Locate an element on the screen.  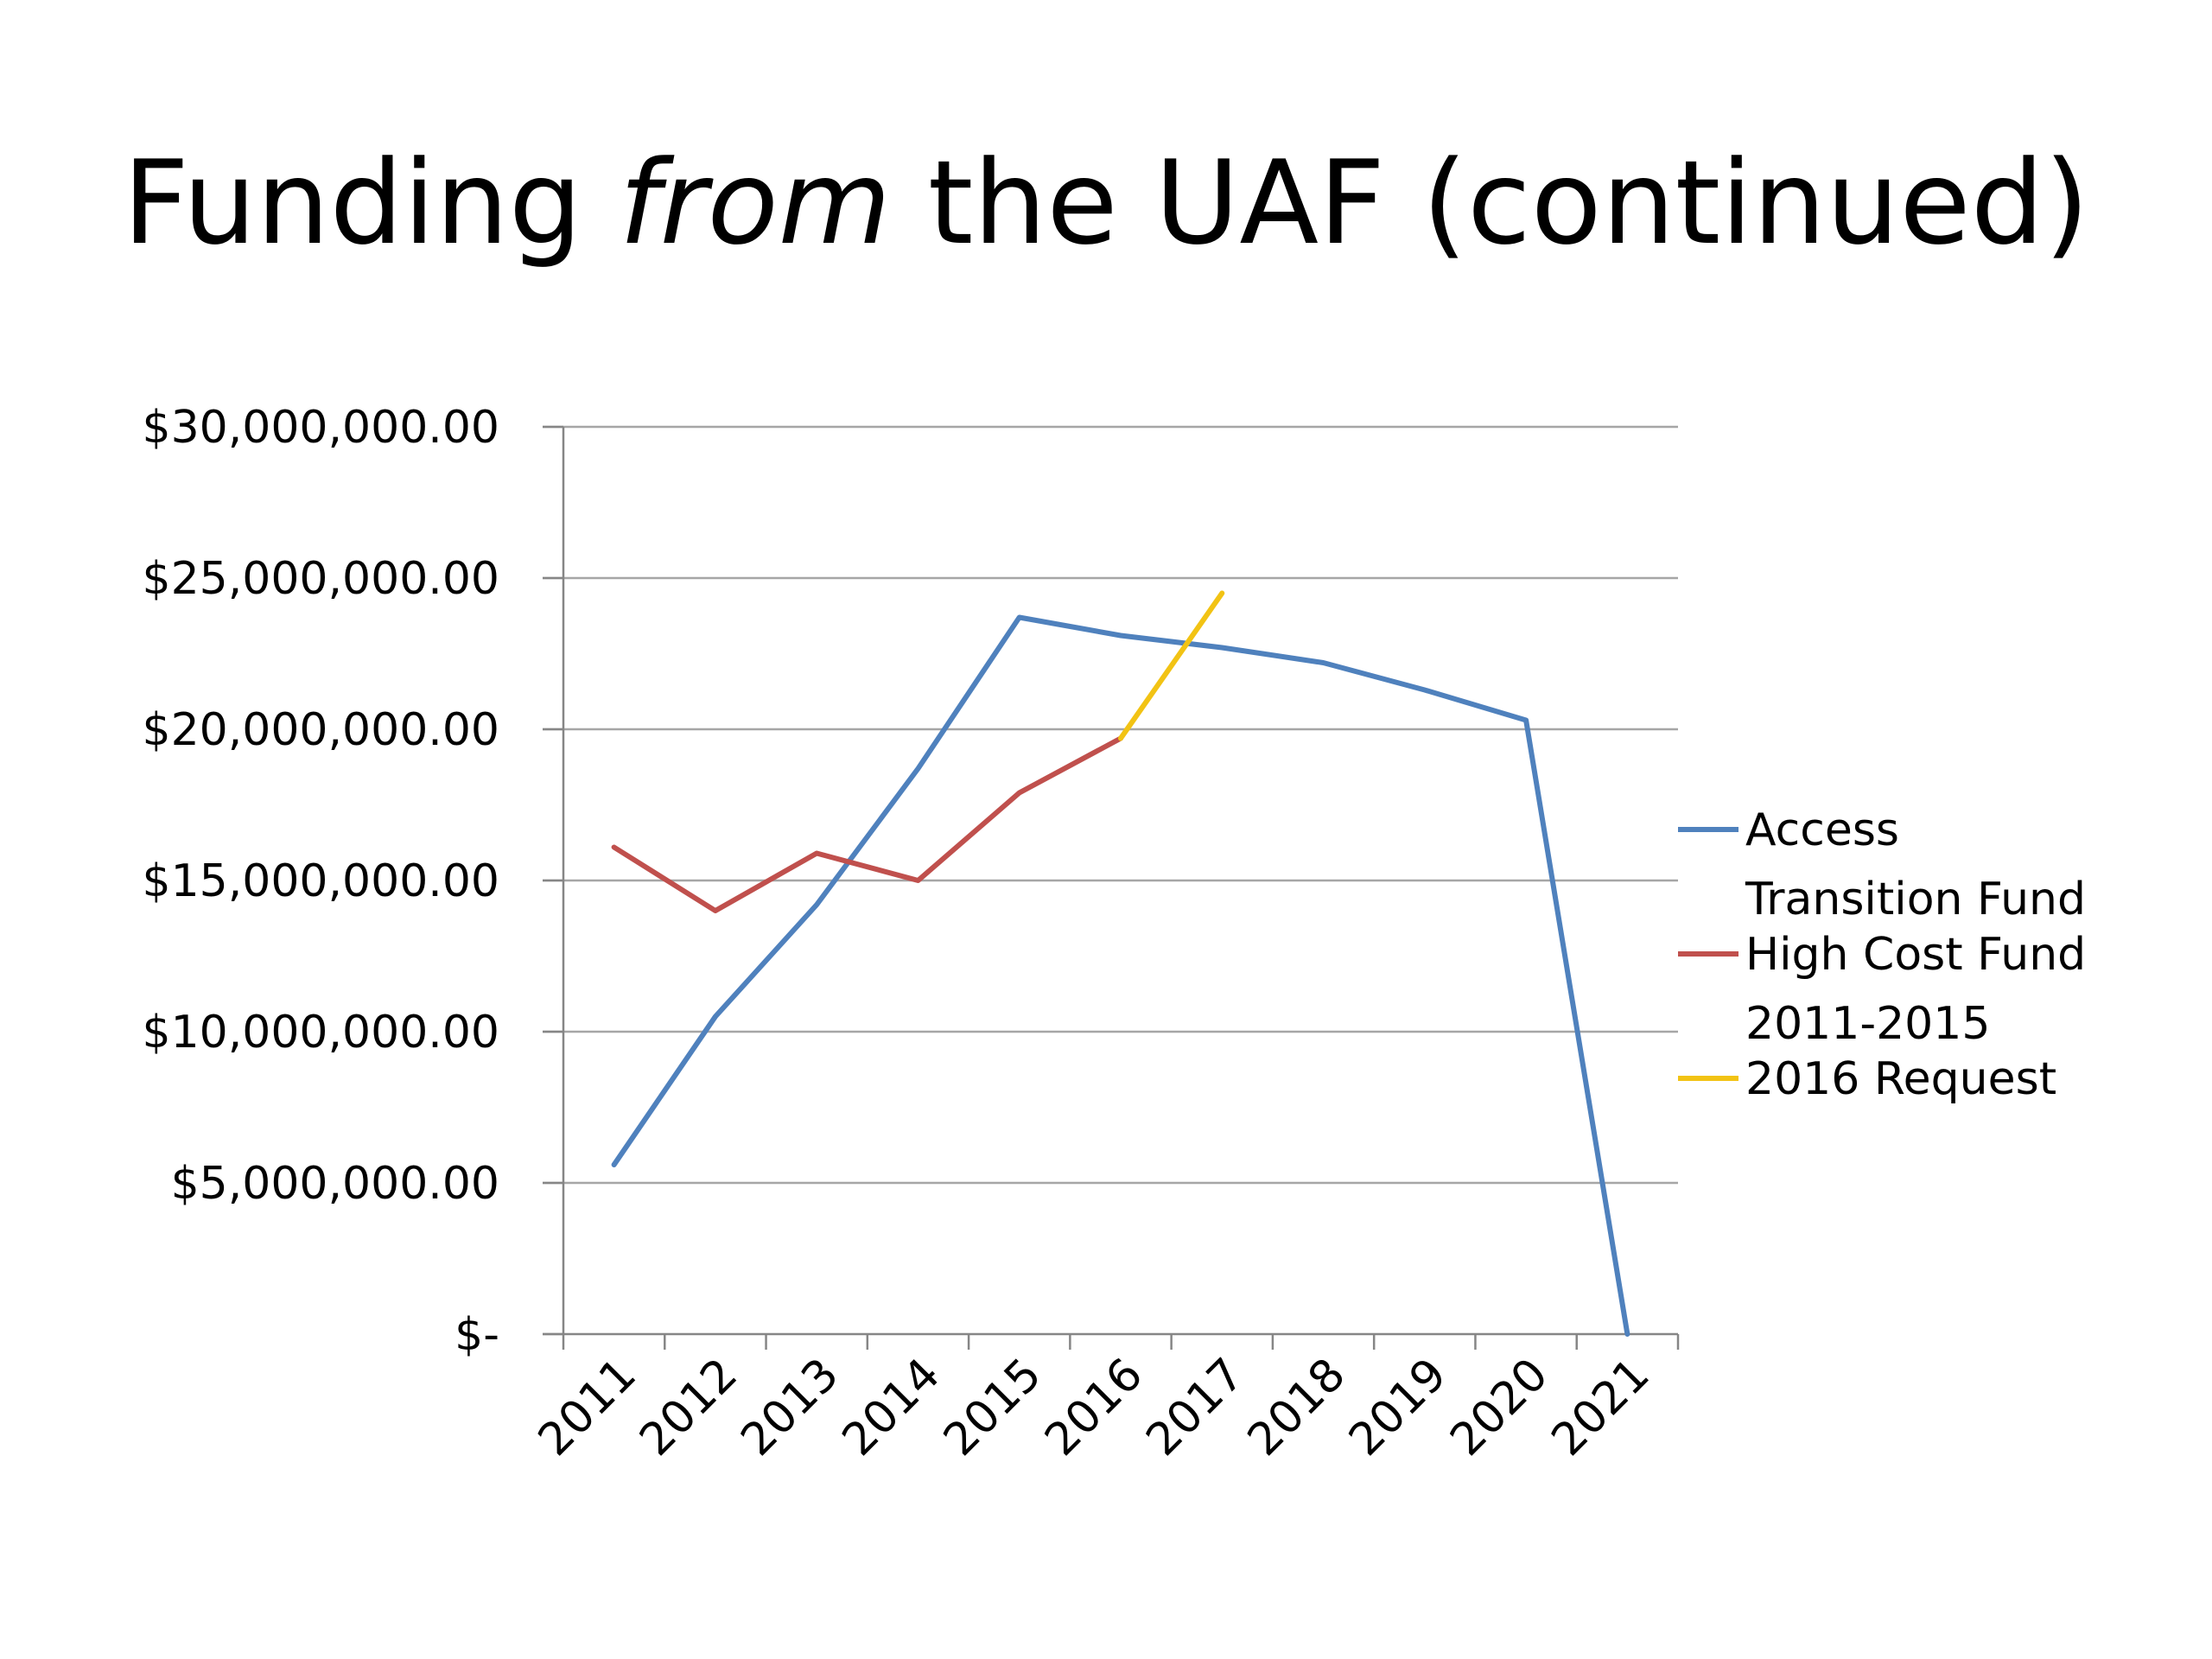
x-tick-label: 2015 is located at coordinates (993, 1407).